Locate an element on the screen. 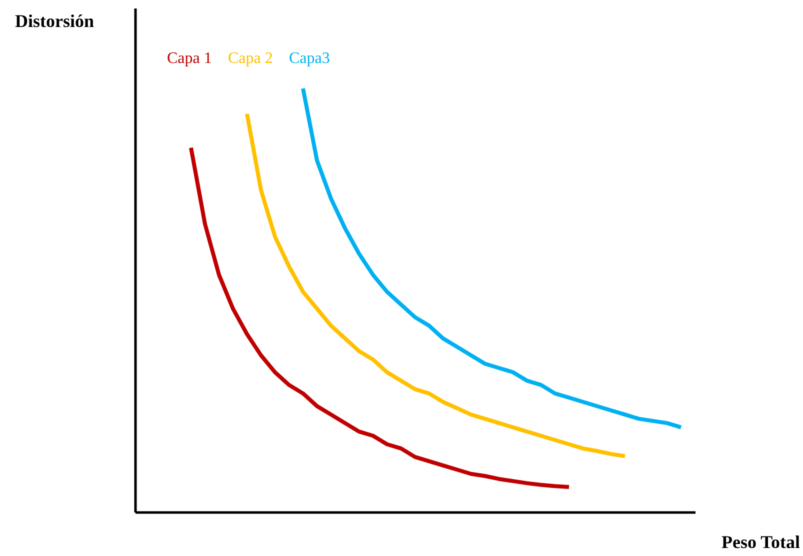 This screenshot has width=803, height=556. x-axis-title: Peso Total is located at coordinates (760, 542).